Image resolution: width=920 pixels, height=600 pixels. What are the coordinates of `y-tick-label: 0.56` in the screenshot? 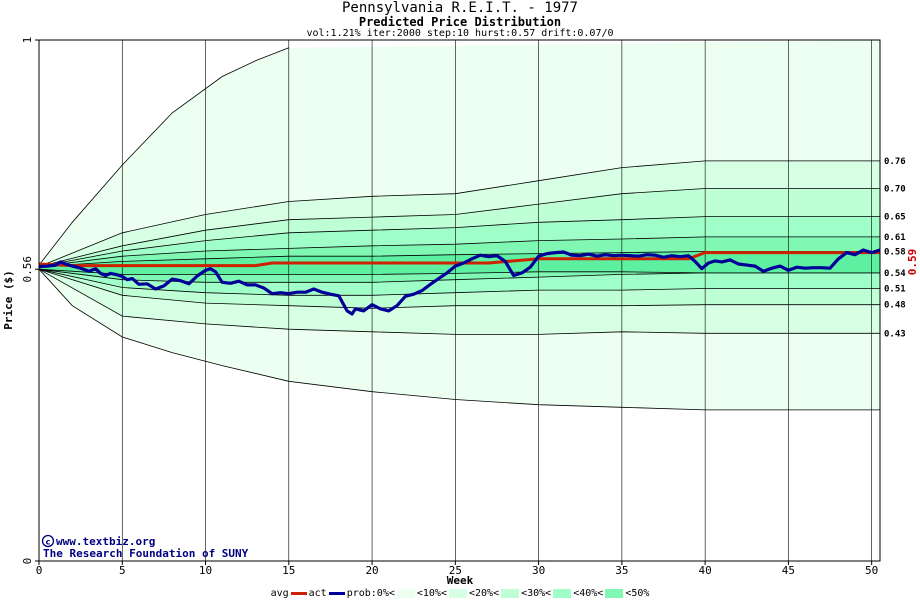 It's located at (27, 269).